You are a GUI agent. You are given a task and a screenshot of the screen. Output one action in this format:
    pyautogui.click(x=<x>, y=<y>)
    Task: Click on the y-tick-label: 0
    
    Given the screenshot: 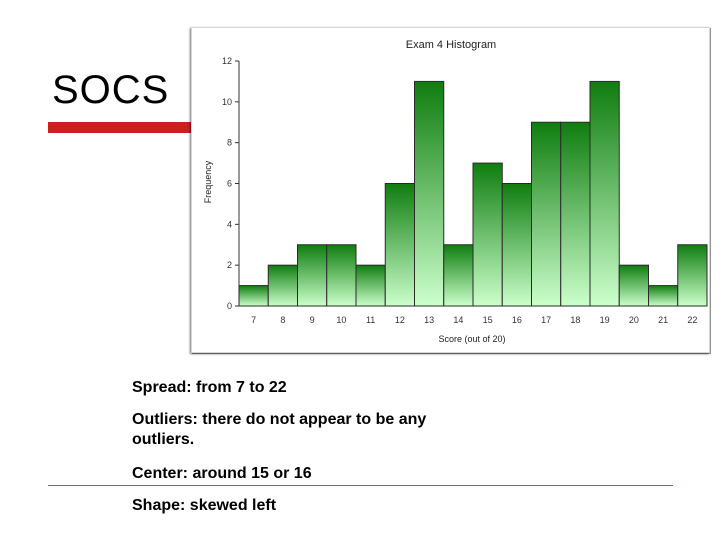 What is the action you would take?
    pyautogui.click(x=229, y=306)
    